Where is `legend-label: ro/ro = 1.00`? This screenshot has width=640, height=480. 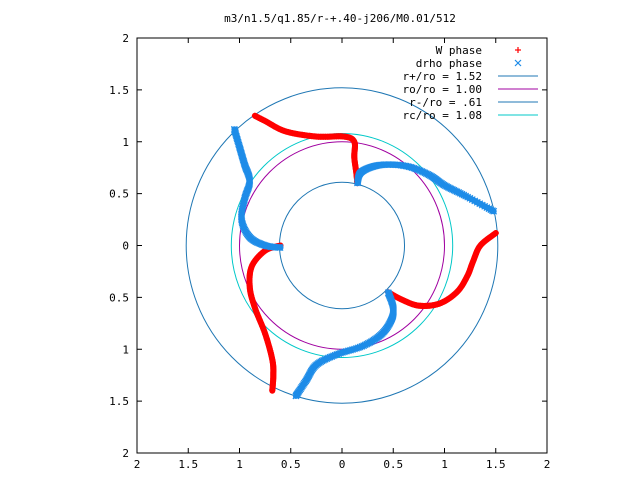
legend-label: ro/ro = 1.00 is located at coordinates (442, 89).